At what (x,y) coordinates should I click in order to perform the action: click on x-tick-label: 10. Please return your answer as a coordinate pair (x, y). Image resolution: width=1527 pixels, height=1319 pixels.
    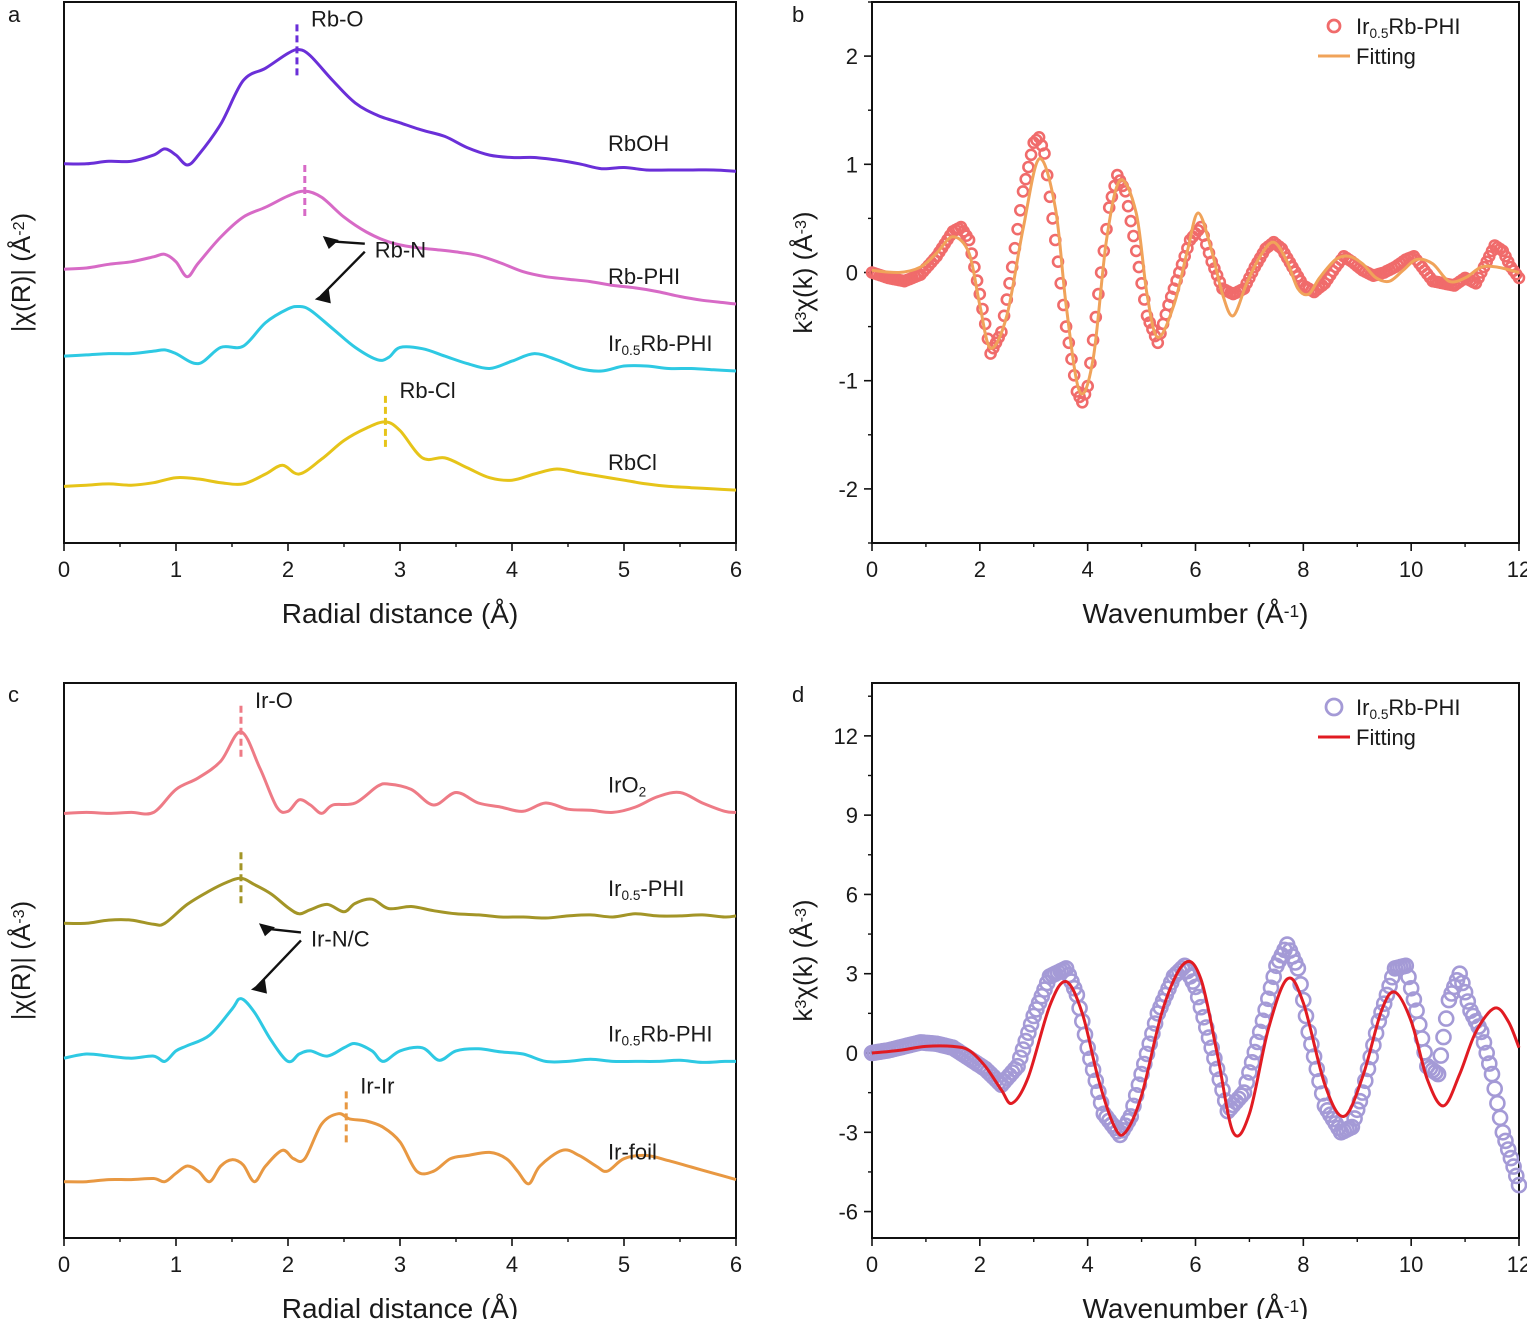
    Looking at the image, I should click on (1411, 569).